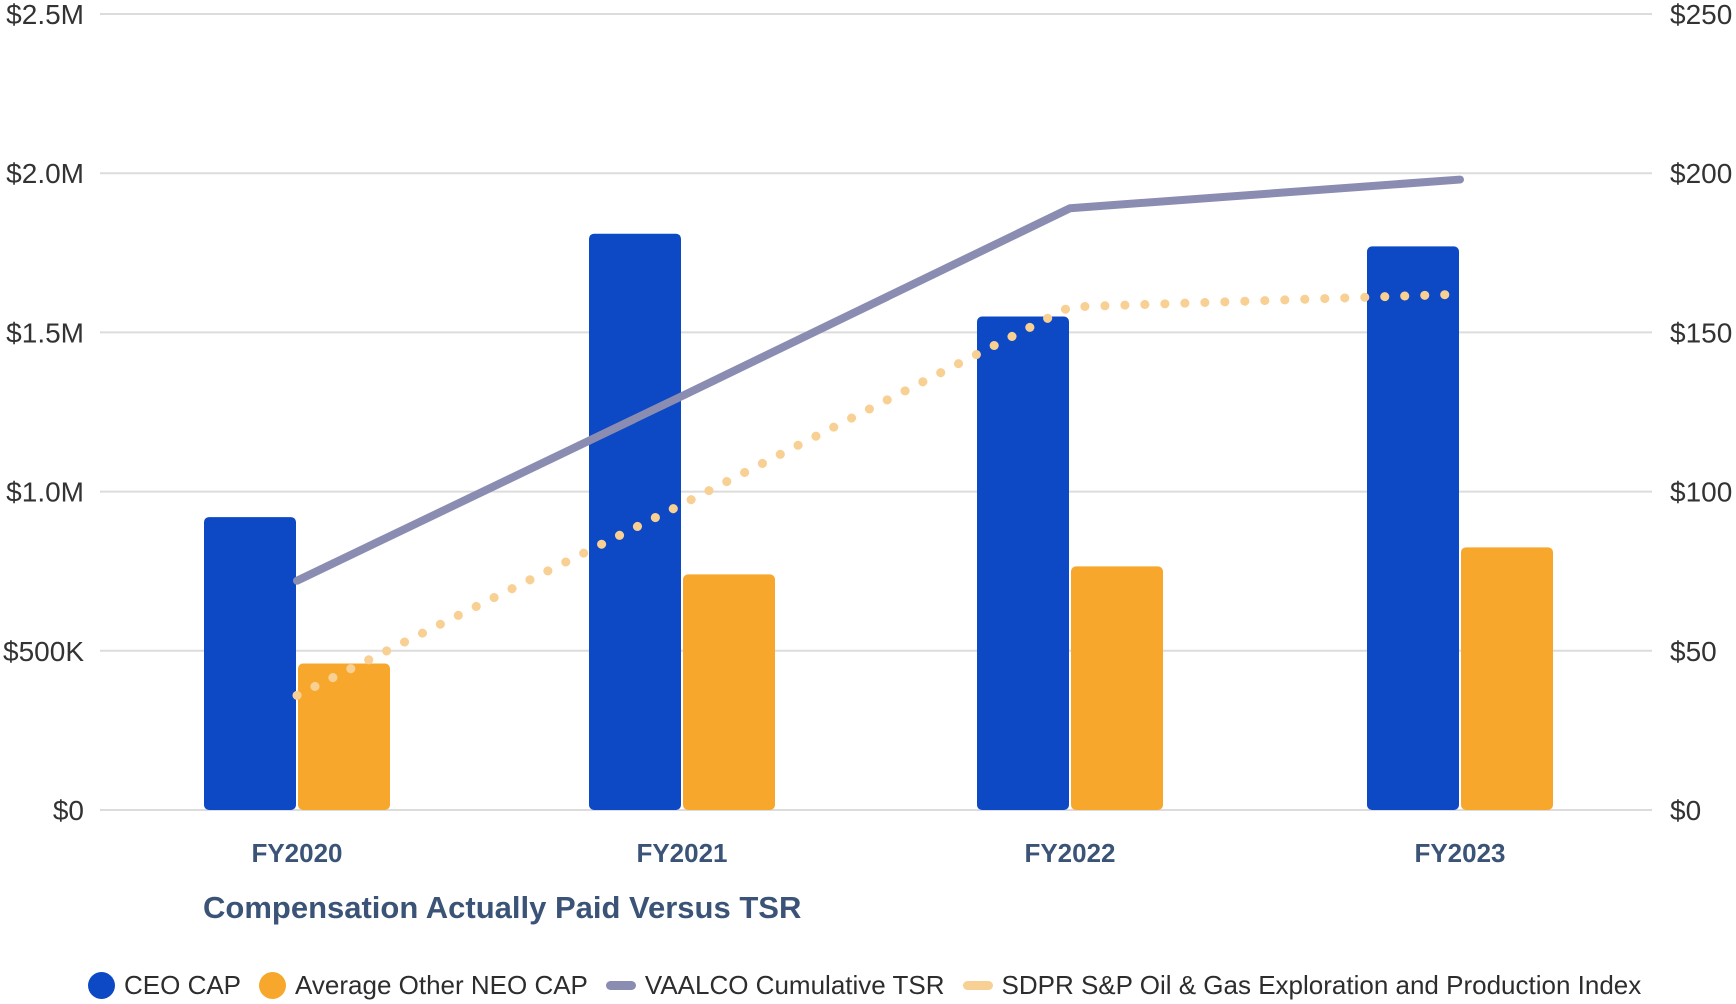  I want to click on legend-item: CEO CAP, so click(164, 985).